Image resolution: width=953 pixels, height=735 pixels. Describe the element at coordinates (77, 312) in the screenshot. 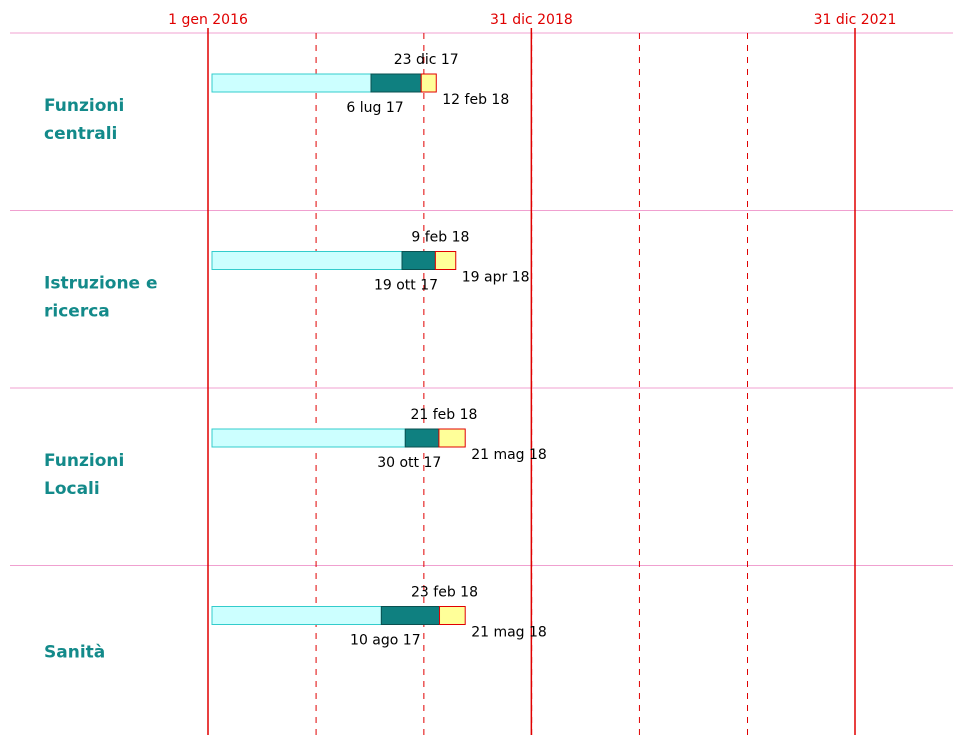

I see `row-label: ricerca` at that location.